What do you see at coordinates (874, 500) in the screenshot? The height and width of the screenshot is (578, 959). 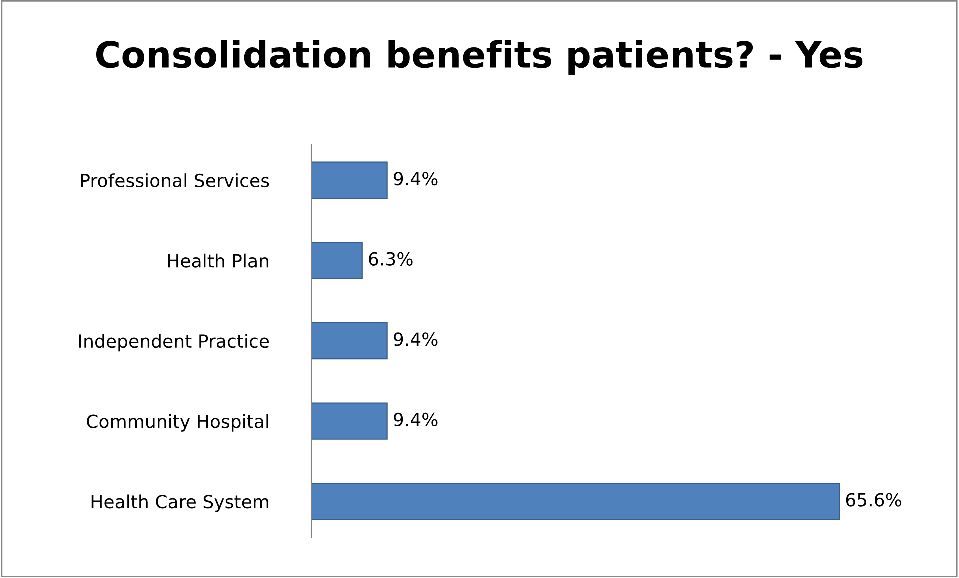 I see `data-label: 65.6%` at bounding box center [874, 500].